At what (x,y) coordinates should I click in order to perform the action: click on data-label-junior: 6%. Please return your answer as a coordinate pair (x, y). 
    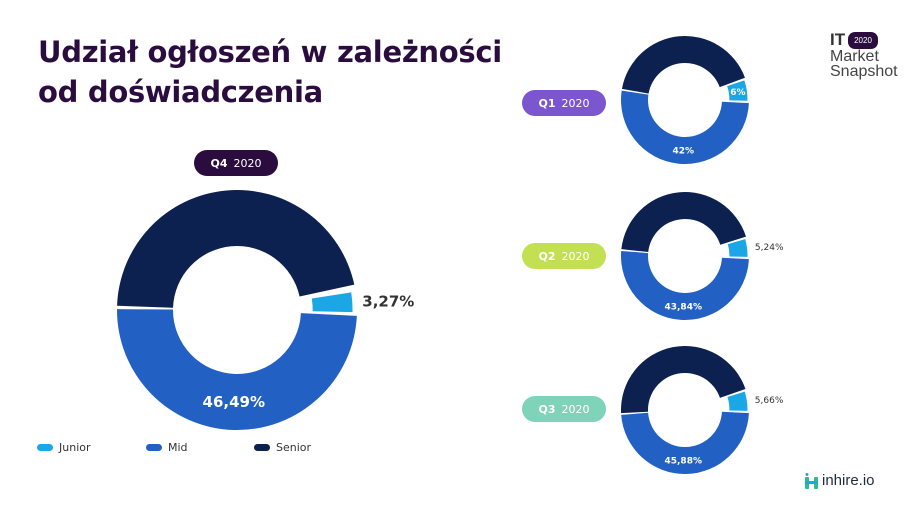
    Looking at the image, I should click on (737, 93).